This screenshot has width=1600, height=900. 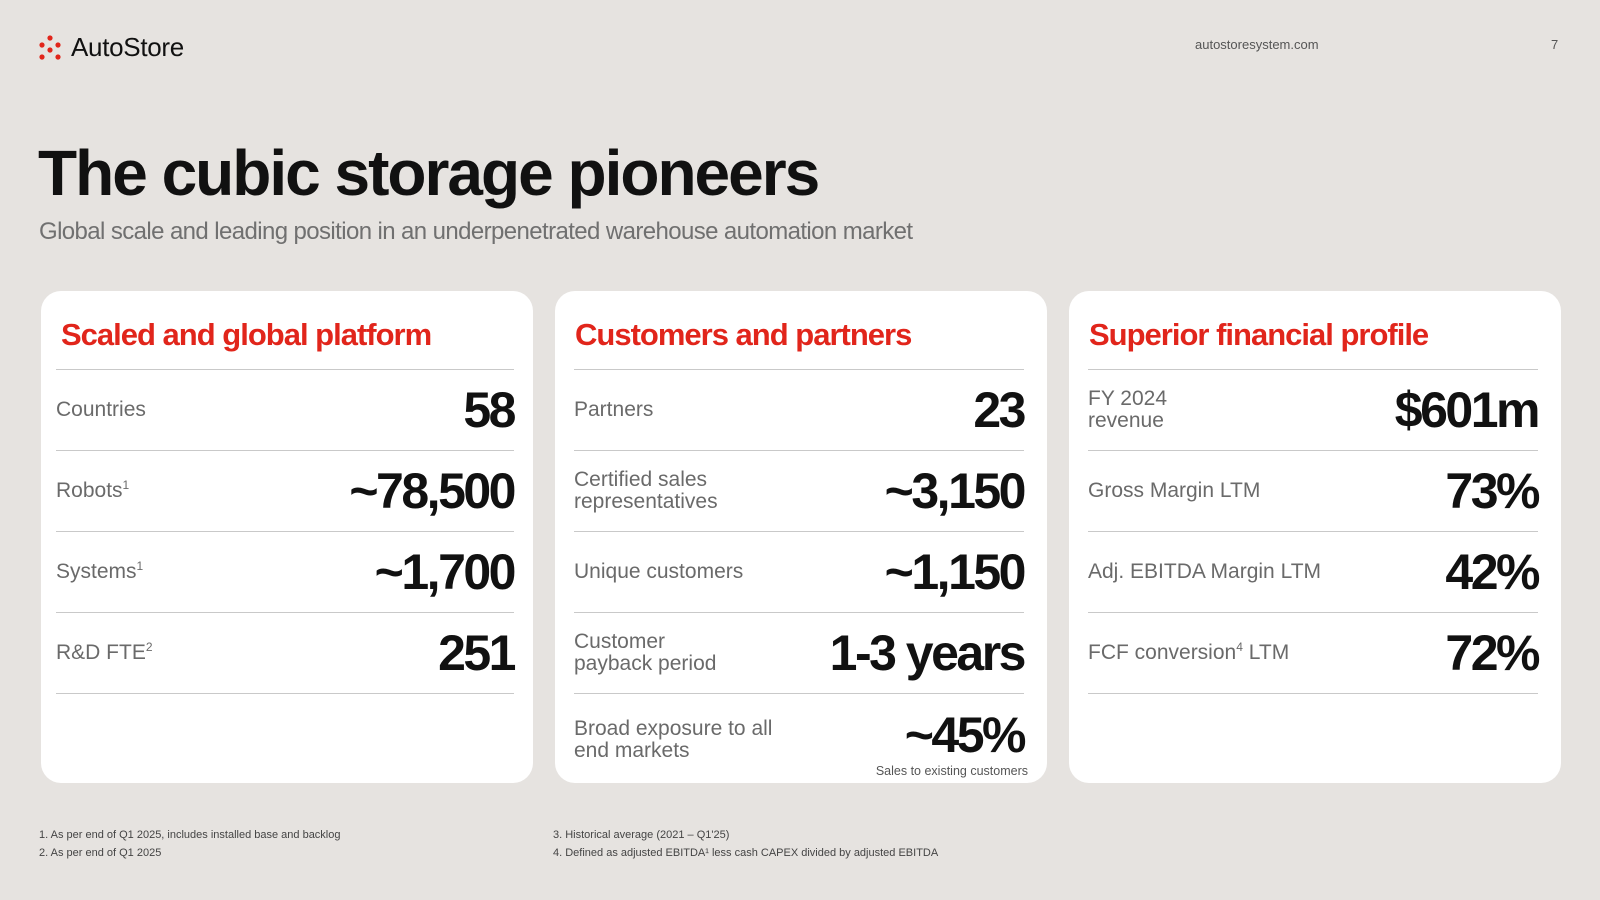 What do you see at coordinates (951, 771) in the screenshot?
I see `metric-note: Sales to existing customers` at bounding box center [951, 771].